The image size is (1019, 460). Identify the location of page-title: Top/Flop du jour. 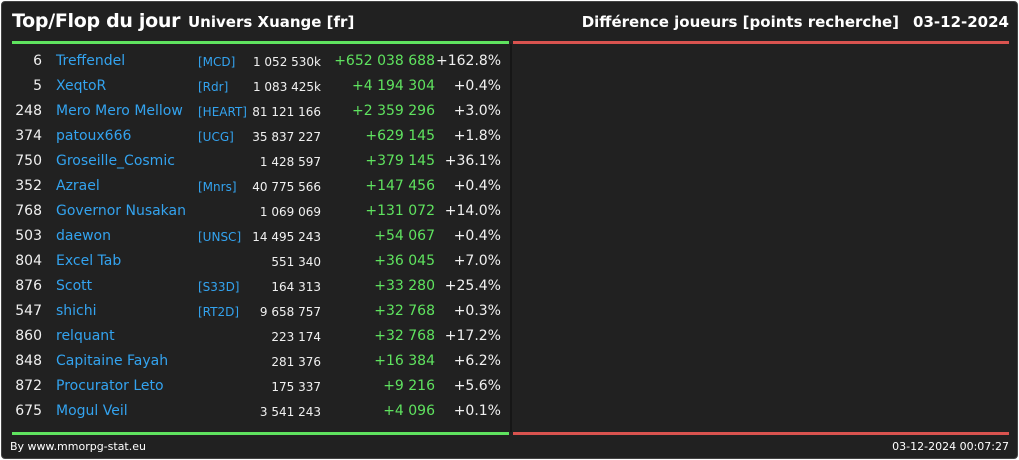
(96, 21).